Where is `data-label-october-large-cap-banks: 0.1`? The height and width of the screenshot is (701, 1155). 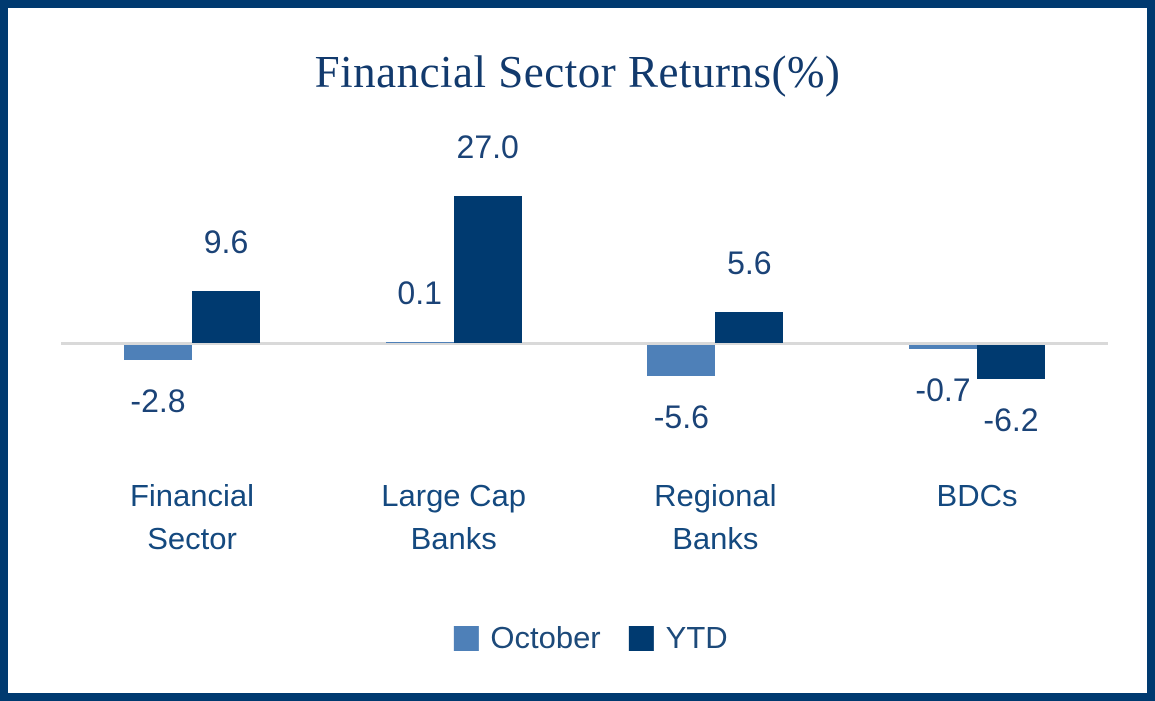 data-label-october-large-cap-banks: 0.1 is located at coordinates (419, 293).